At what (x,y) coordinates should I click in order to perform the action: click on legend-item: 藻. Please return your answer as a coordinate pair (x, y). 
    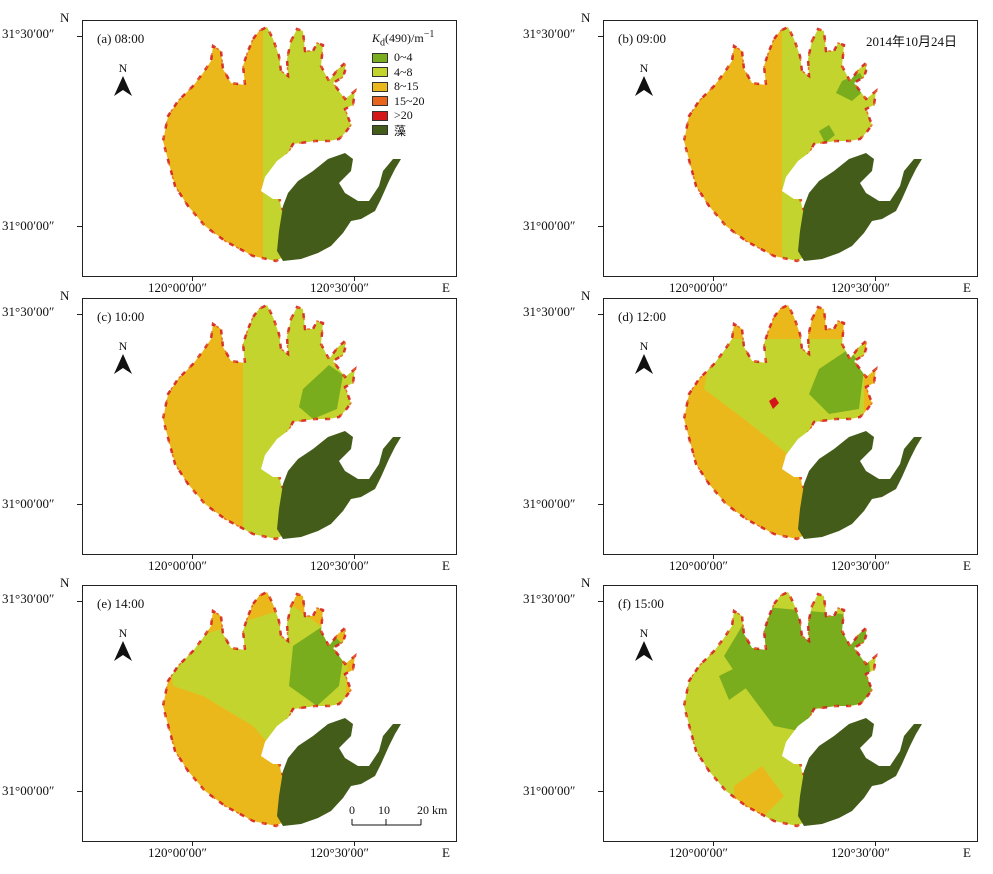
    Looking at the image, I should click on (414, 130).